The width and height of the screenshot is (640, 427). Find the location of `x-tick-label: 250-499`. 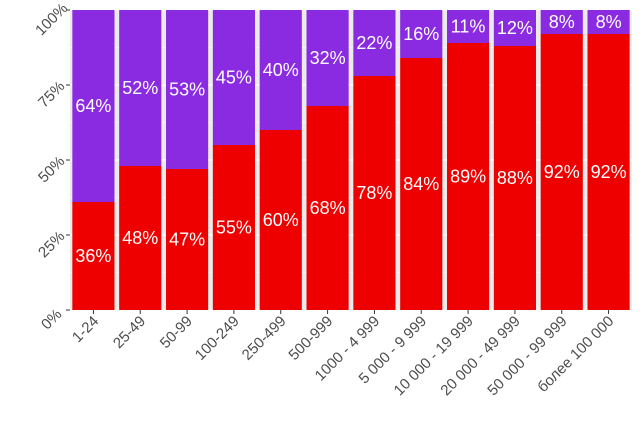

x-tick-label: 250-499 is located at coordinates (264, 338).